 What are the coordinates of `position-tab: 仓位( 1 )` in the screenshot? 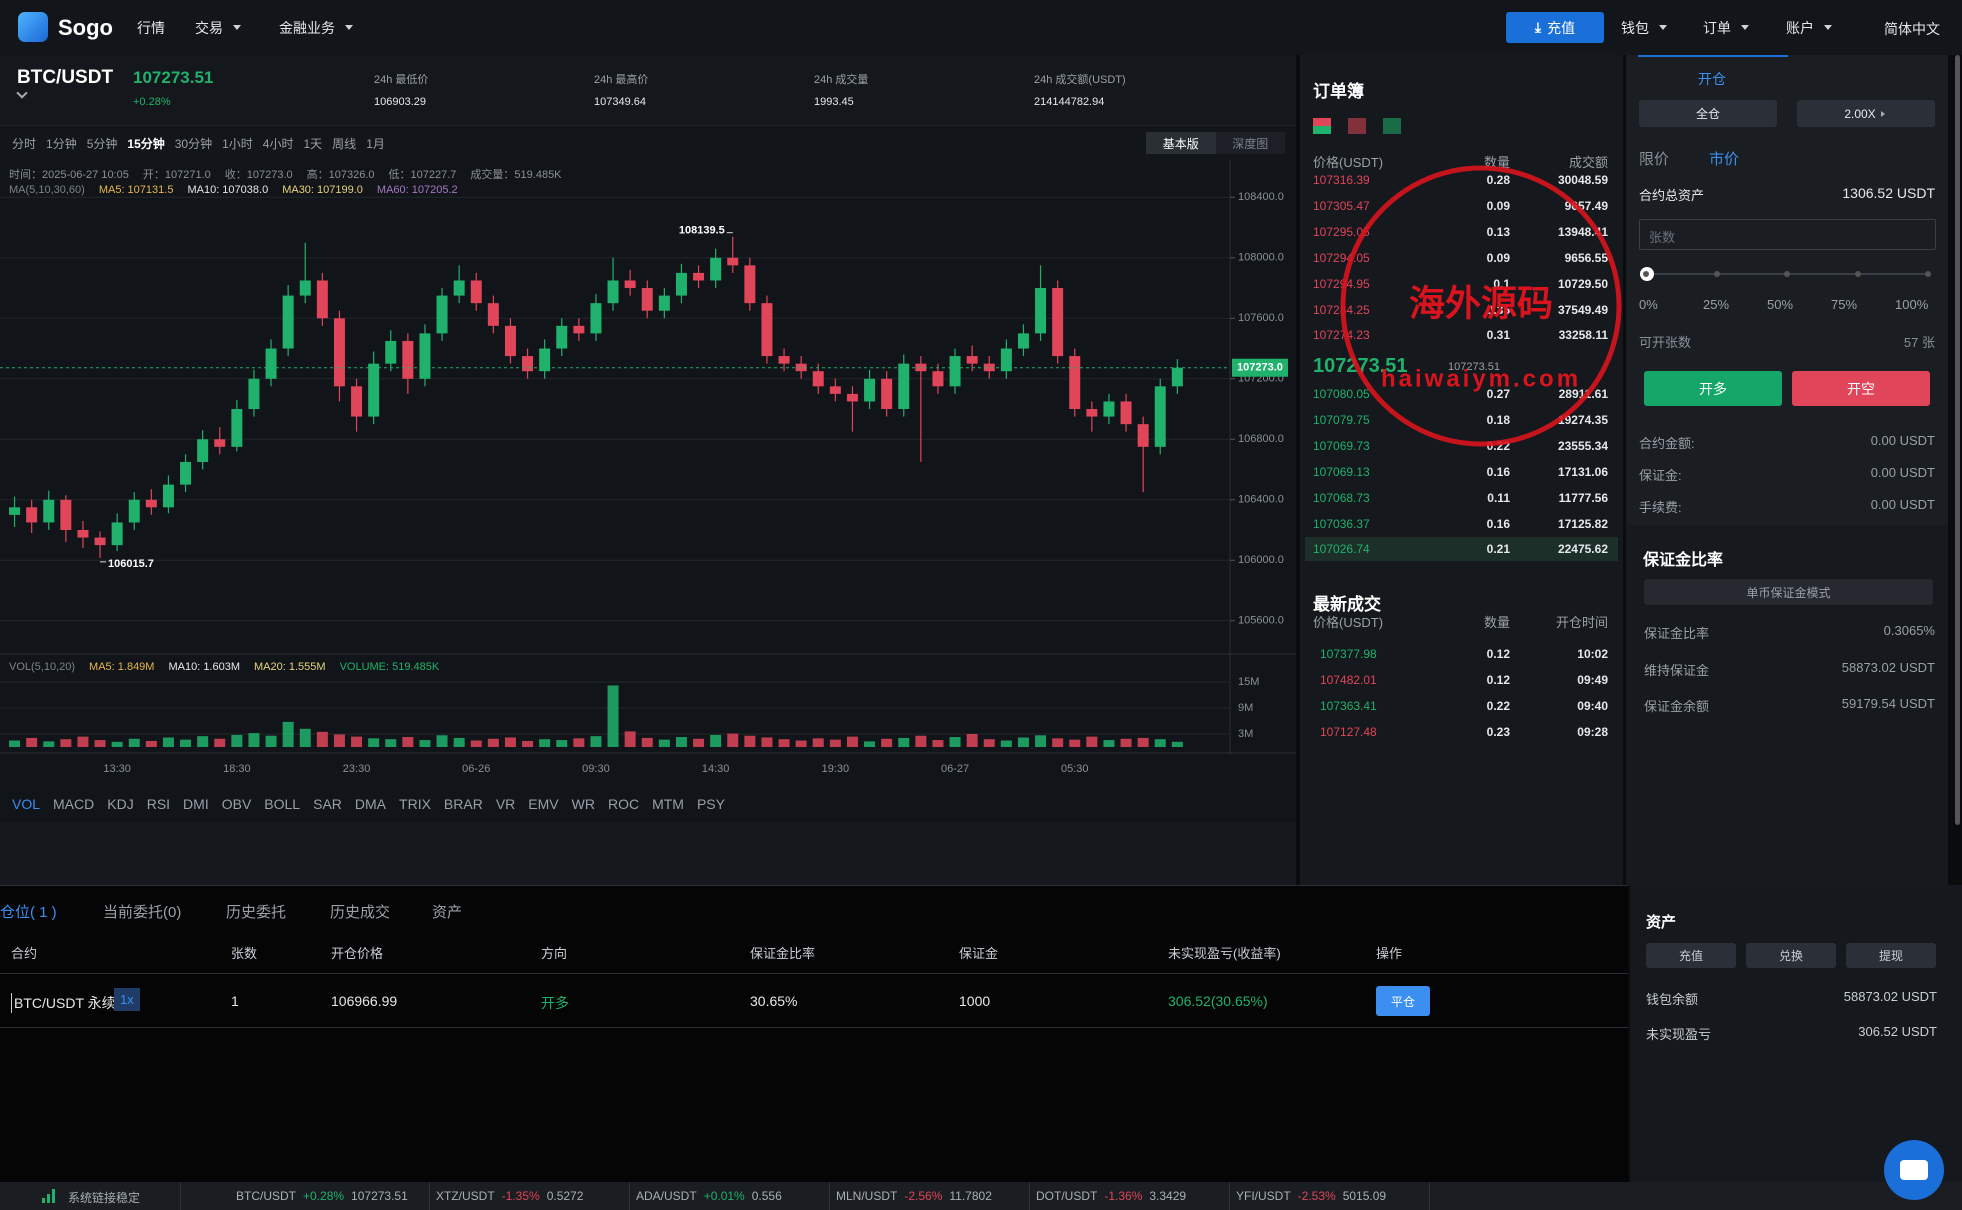 It's located at (28, 912).